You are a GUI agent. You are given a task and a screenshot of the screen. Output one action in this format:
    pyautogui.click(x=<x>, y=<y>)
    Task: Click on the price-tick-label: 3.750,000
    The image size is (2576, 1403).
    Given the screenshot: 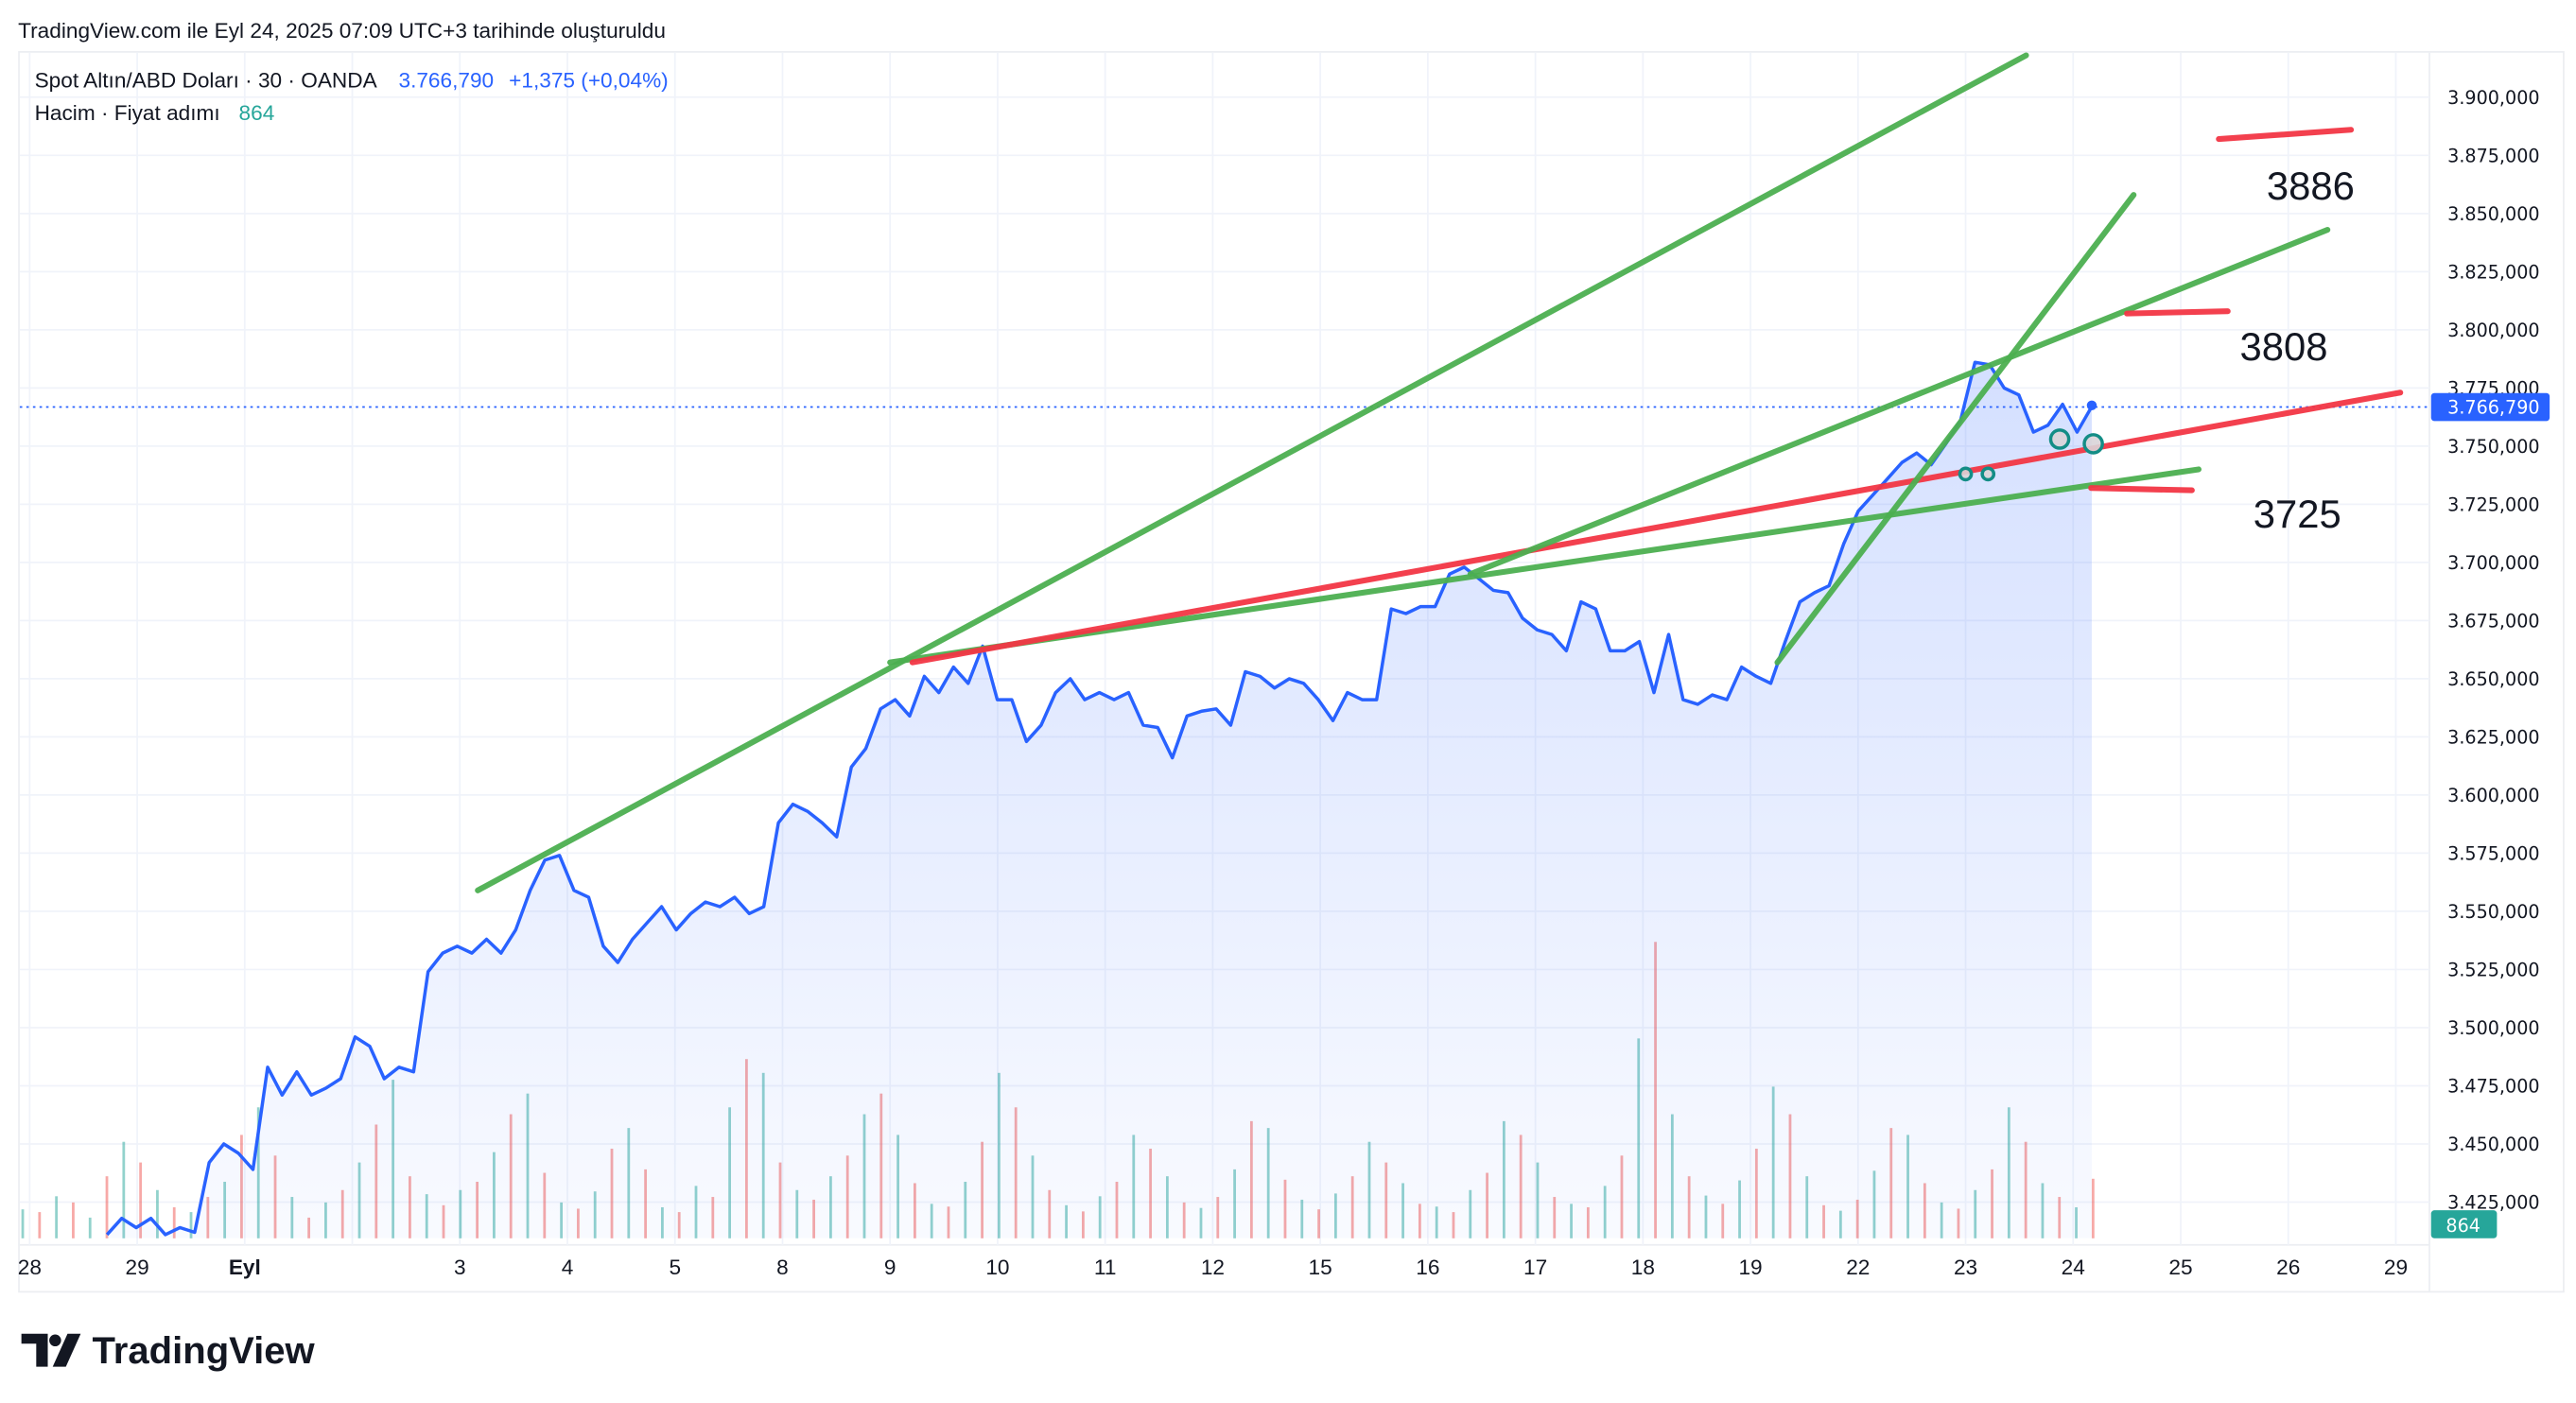 What is the action you would take?
    pyautogui.click(x=2493, y=447)
    